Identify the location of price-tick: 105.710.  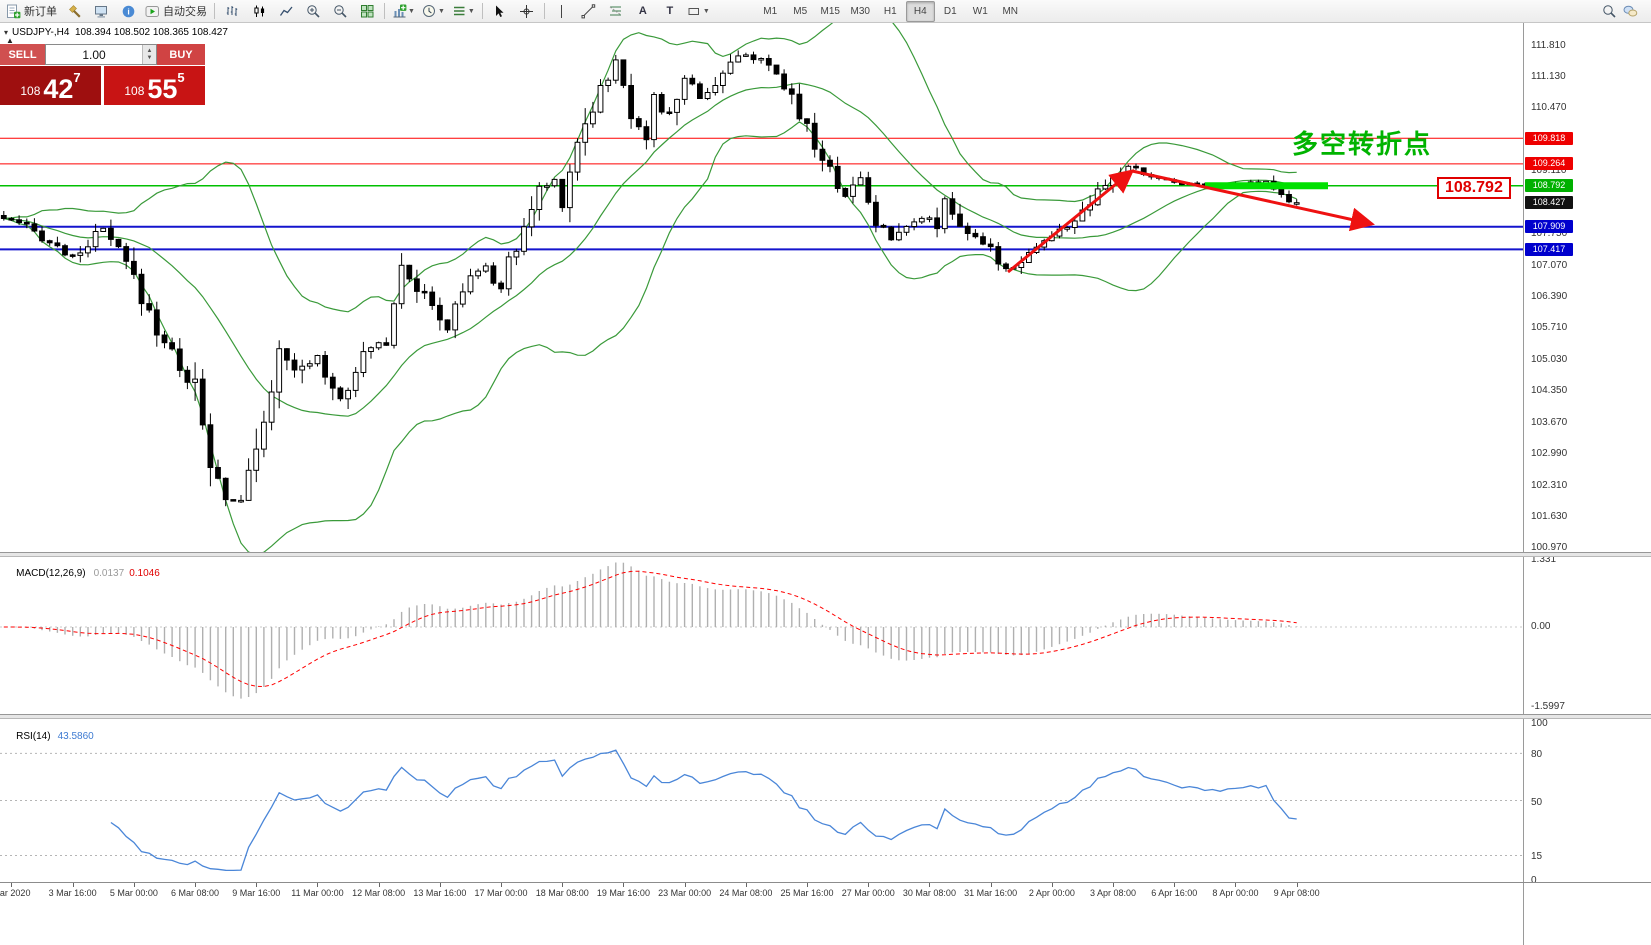
(1549, 328).